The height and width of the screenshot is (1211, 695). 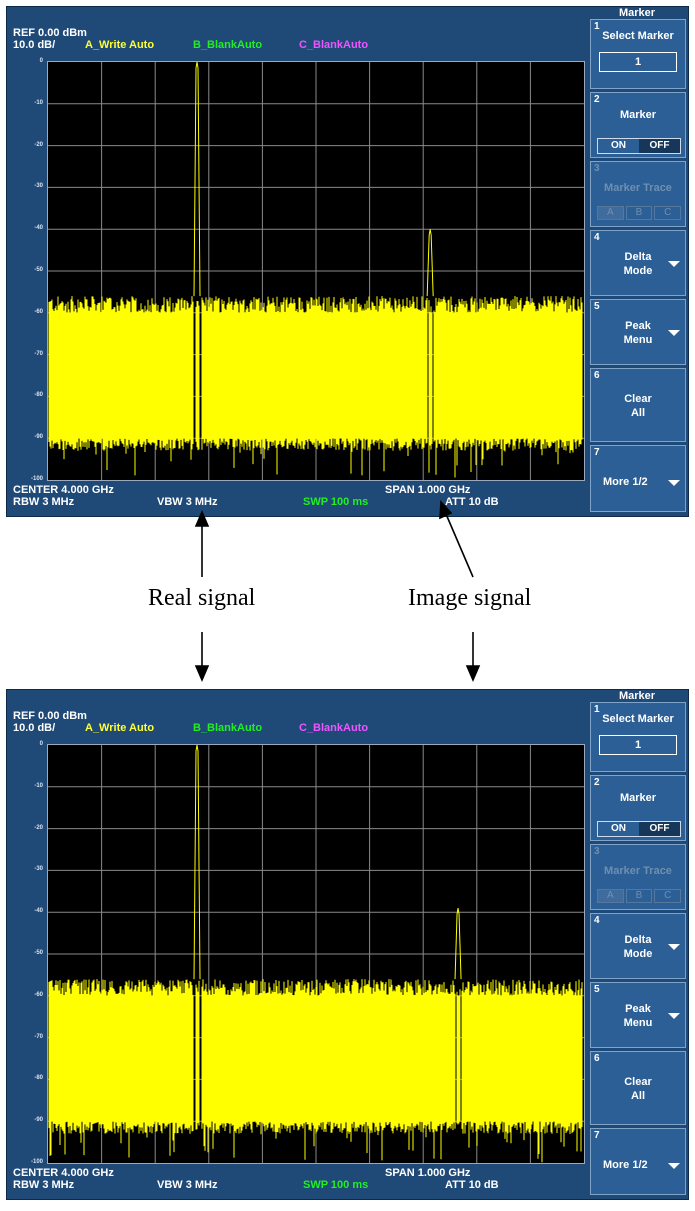 I want to click on y-tick-label: -80, so click(x=38, y=1078).